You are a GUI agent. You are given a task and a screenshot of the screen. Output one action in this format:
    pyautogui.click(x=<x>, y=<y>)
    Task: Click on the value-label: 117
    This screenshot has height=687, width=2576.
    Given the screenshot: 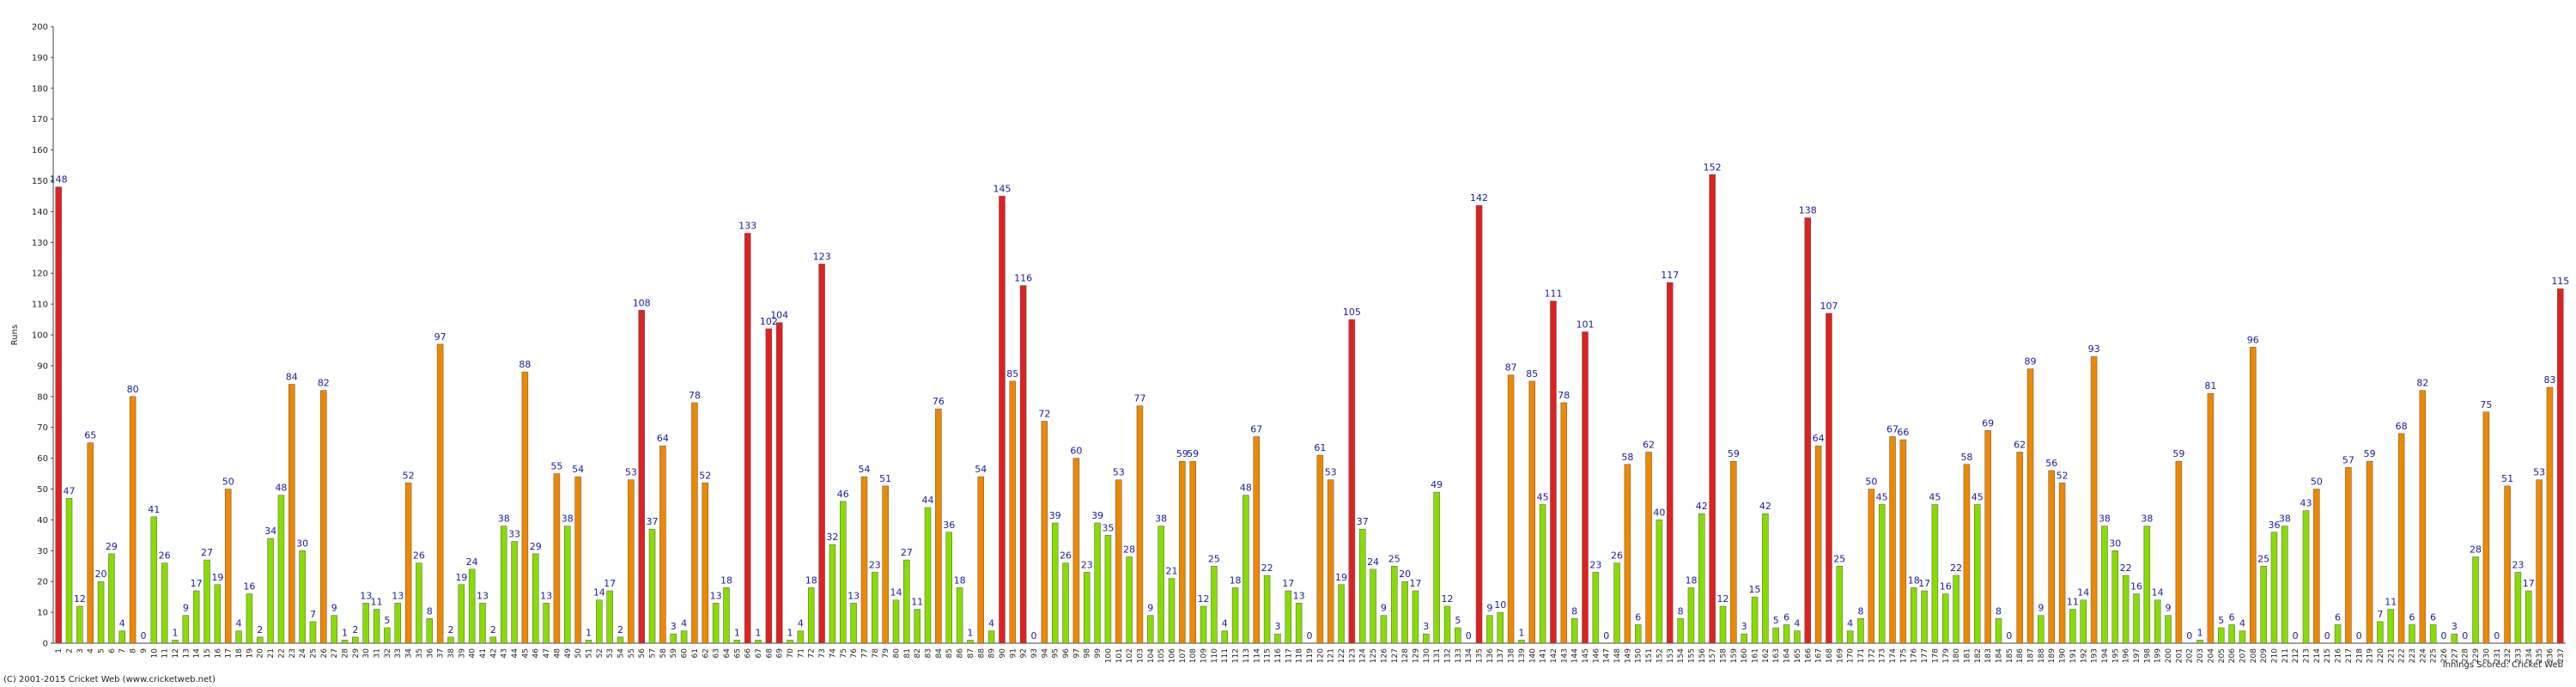 What is the action you would take?
    pyautogui.click(x=1670, y=275)
    